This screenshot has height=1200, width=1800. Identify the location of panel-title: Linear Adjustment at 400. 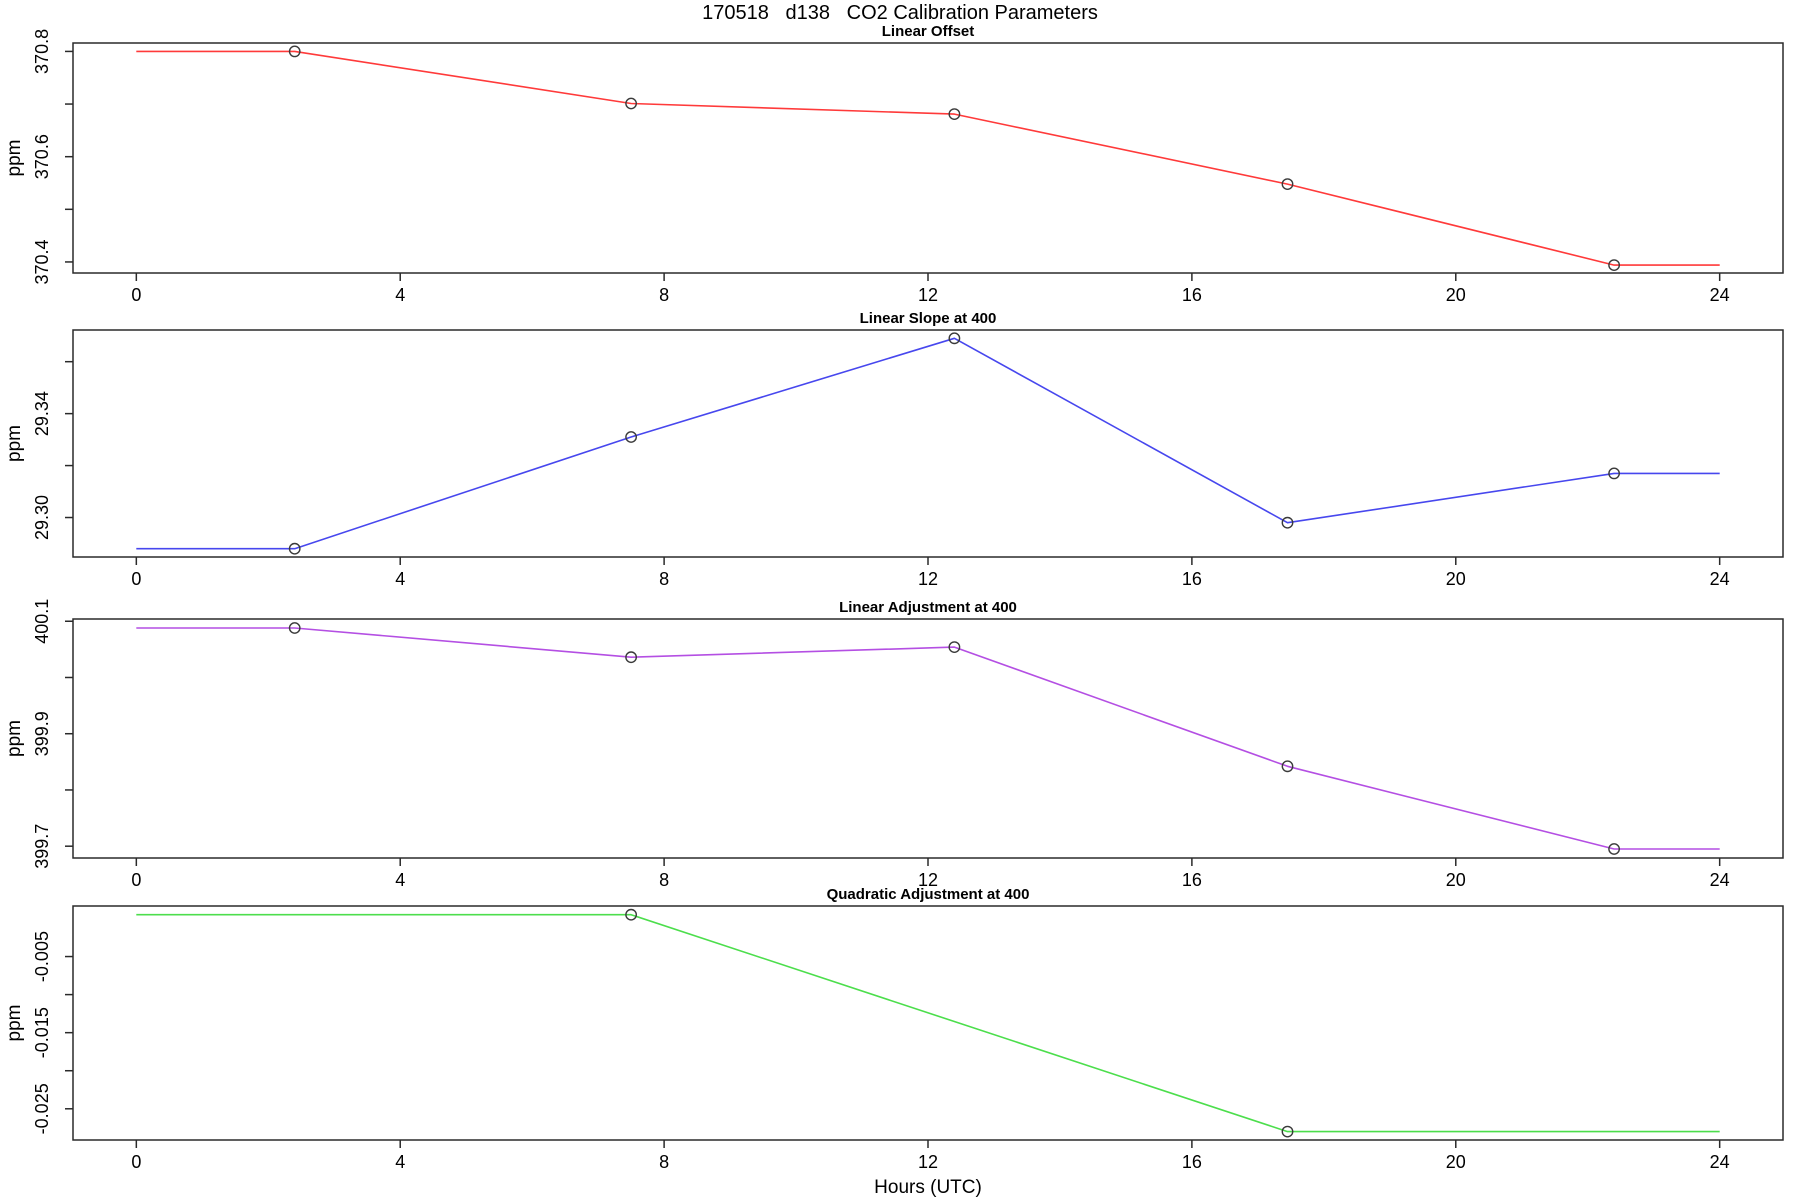
(928, 607).